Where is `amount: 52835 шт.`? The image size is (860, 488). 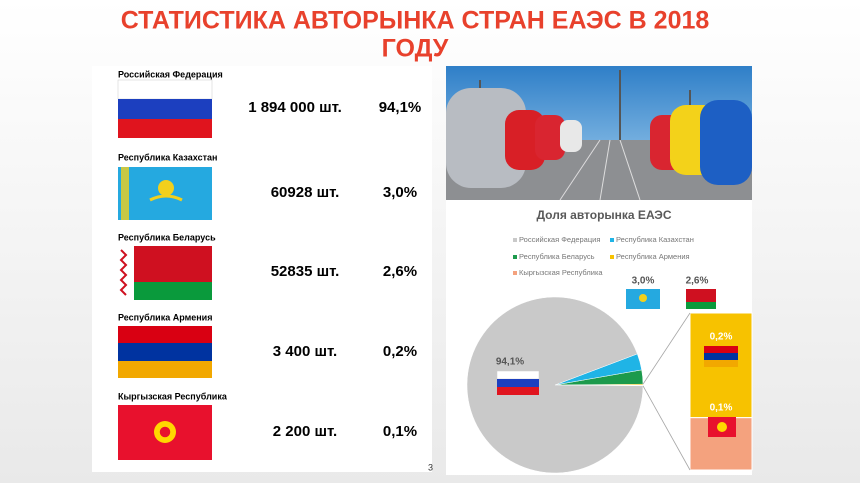
amount: 52835 шт. is located at coordinates (305, 271).